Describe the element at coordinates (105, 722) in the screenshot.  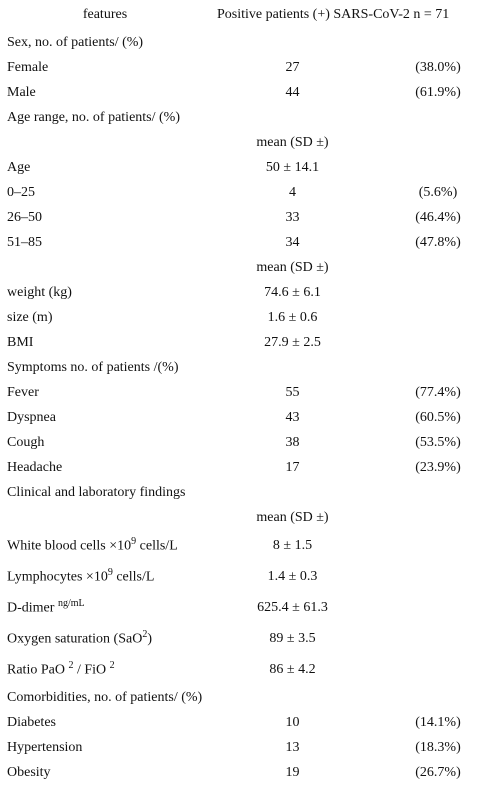
I see `row-label: Diabetes` at that location.